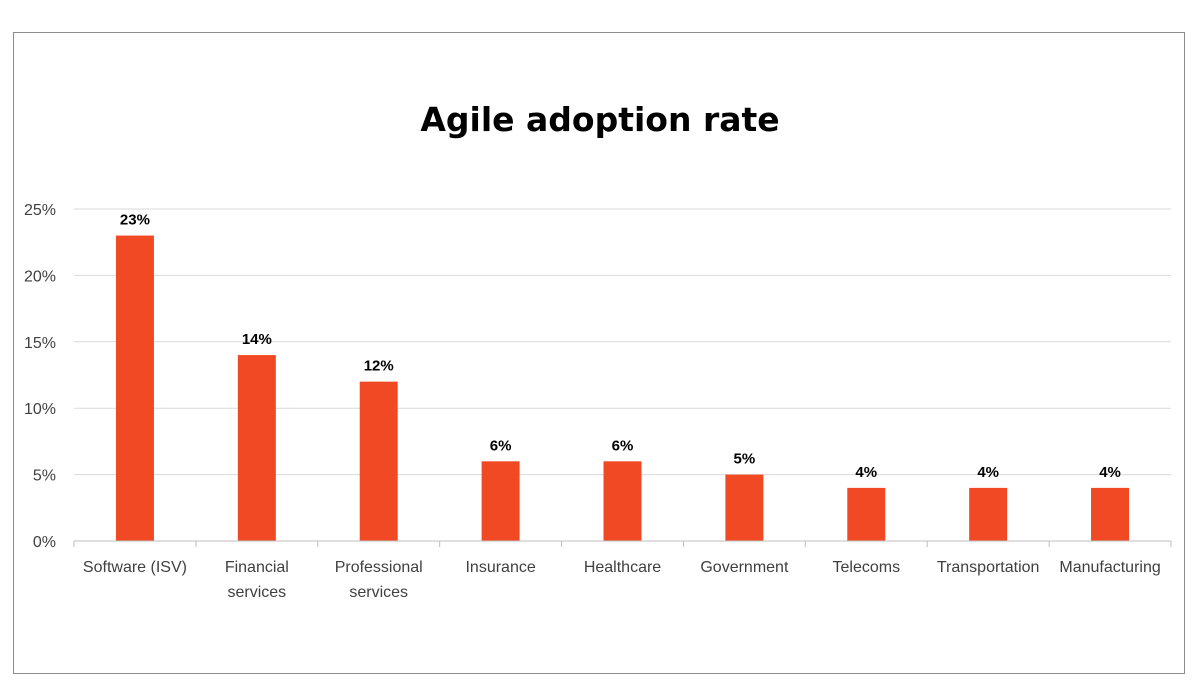  Describe the element at coordinates (988, 567) in the screenshot. I see `category-label: Transportation` at that location.